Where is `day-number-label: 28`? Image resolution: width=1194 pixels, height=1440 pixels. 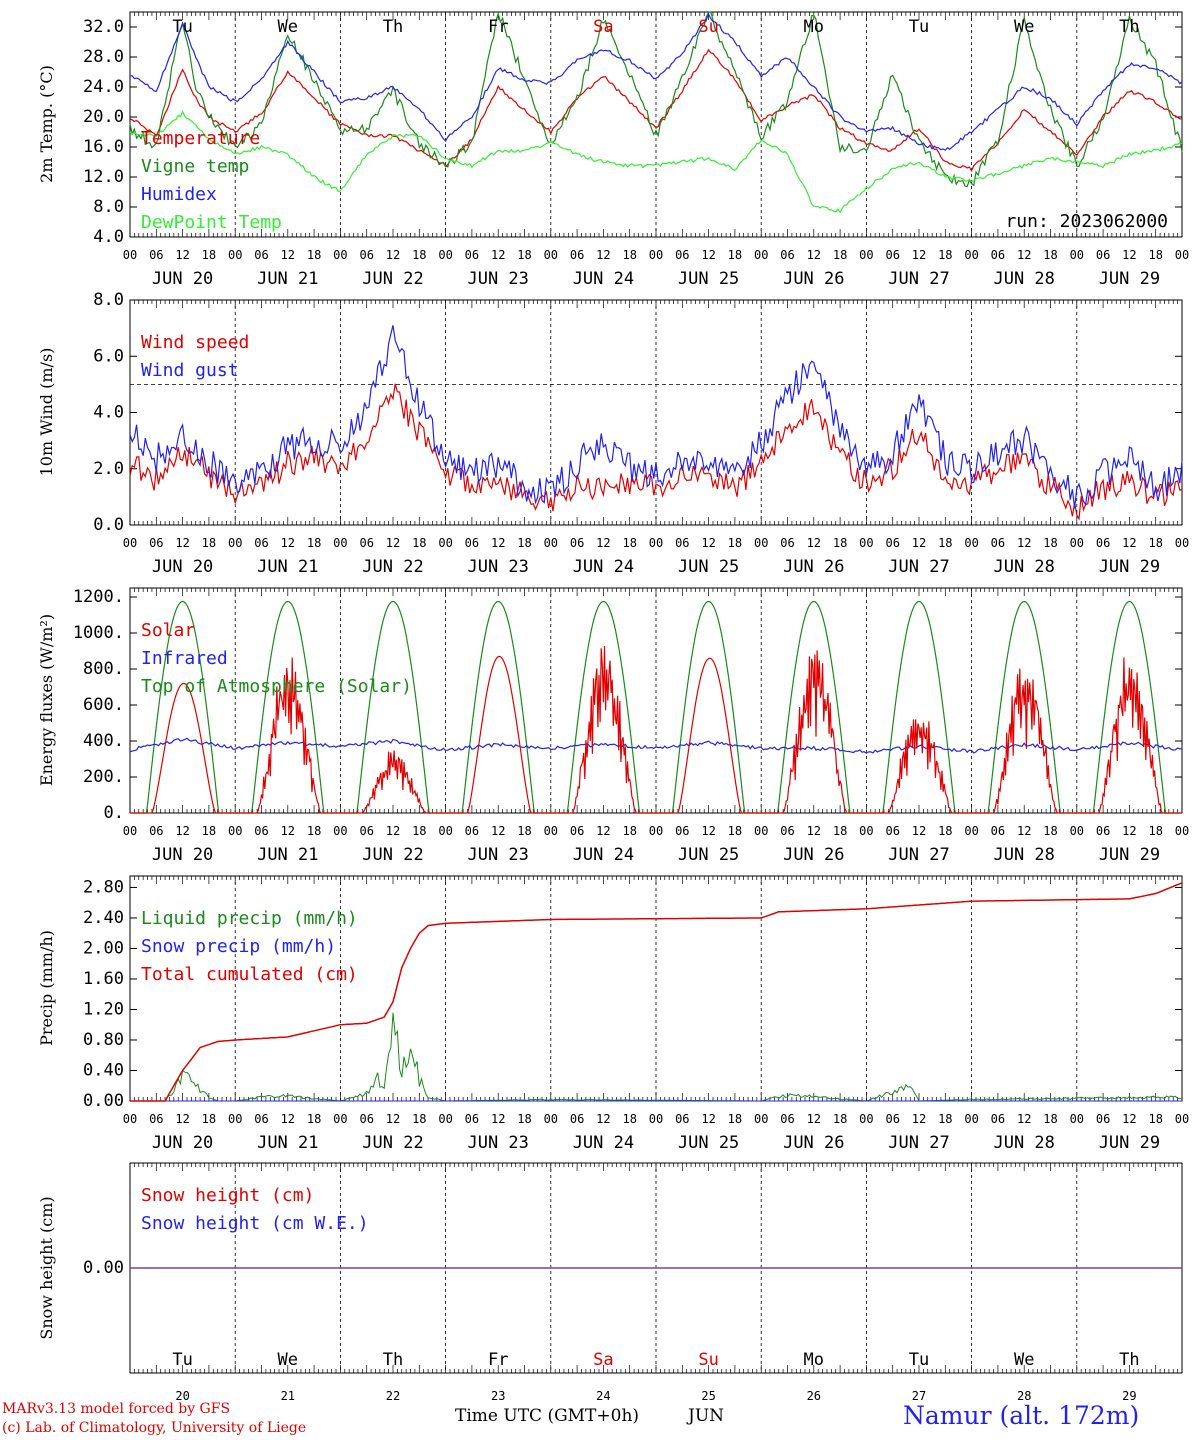 day-number-label: 28 is located at coordinates (1024, 1396).